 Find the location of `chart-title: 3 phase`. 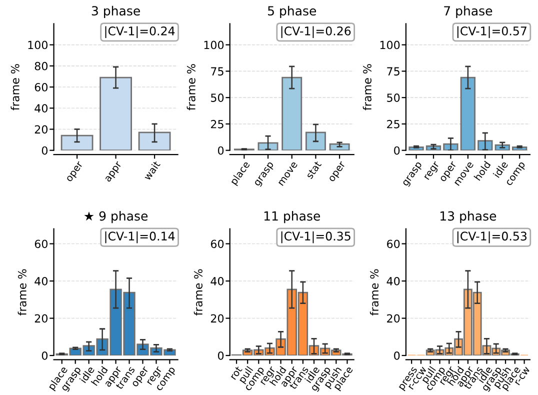

chart-title: 3 phase is located at coordinates (116, 12).